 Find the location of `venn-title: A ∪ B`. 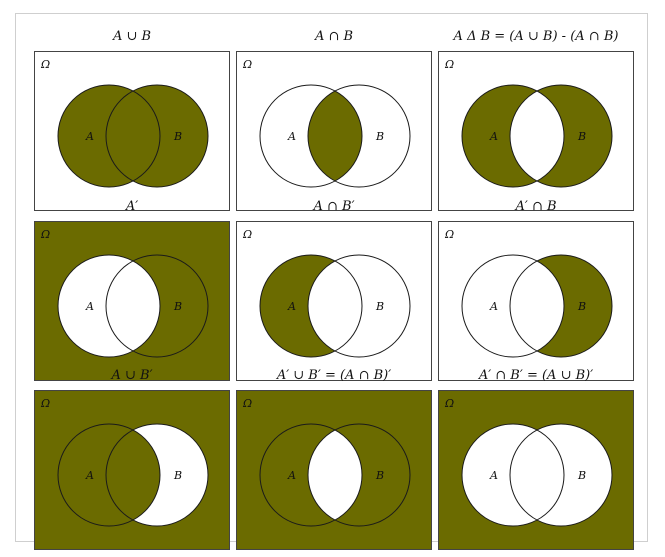

venn-title: A ∪ B is located at coordinates (132, 36).